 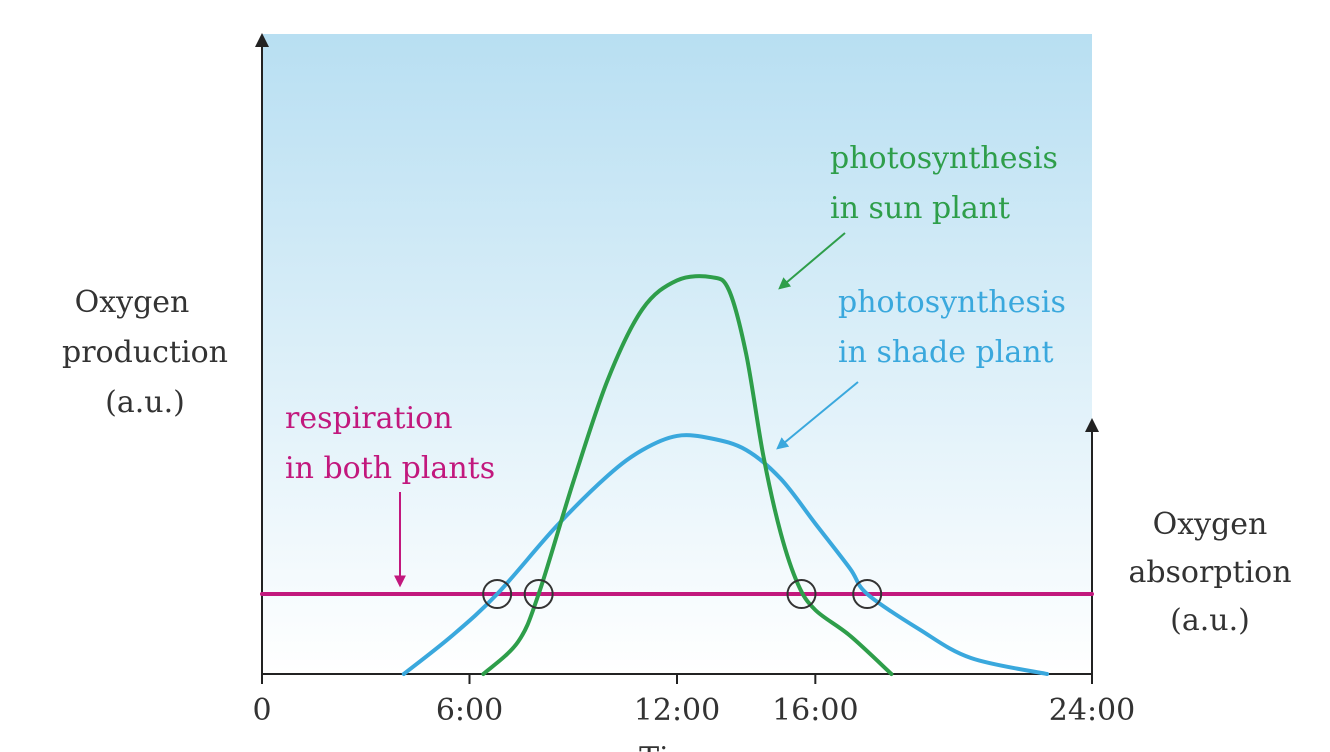 What do you see at coordinates (1092, 710) in the screenshot?
I see `x-tick-label-4: 24:00` at bounding box center [1092, 710].